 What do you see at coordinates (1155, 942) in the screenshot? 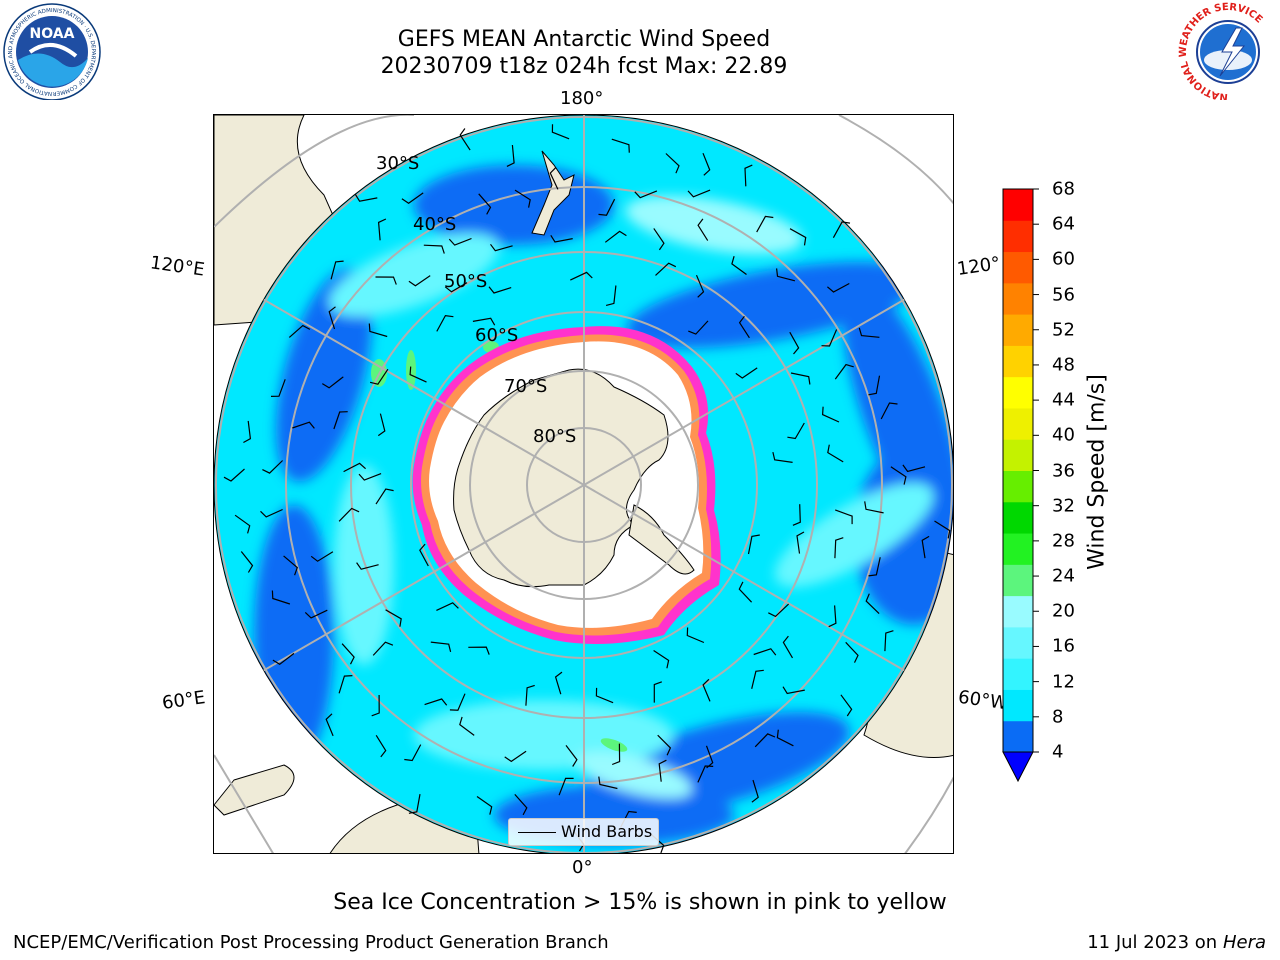
I see `footer-date-text: 11 Jul 2023 on` at bounding box center [1155, 942].